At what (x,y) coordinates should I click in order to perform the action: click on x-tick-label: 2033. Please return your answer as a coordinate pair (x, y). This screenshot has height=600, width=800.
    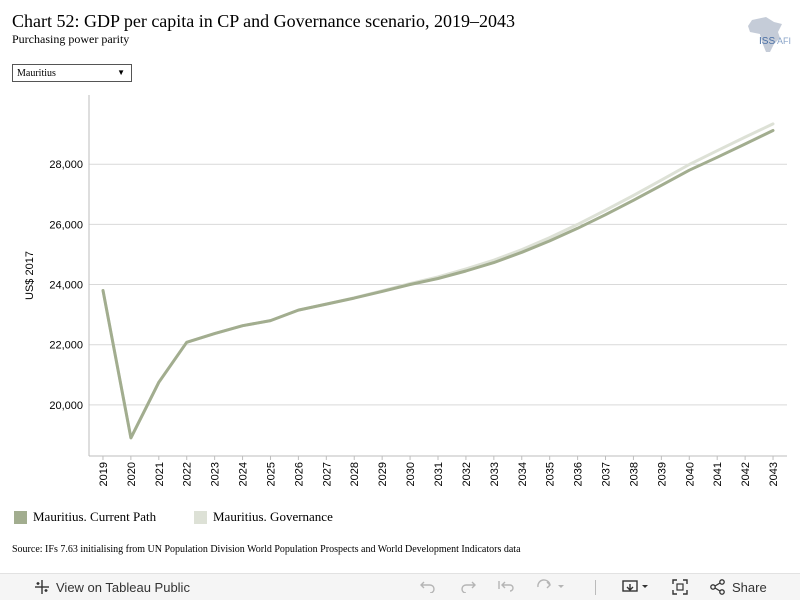
    Looking at the image, I should click on (495, 474).